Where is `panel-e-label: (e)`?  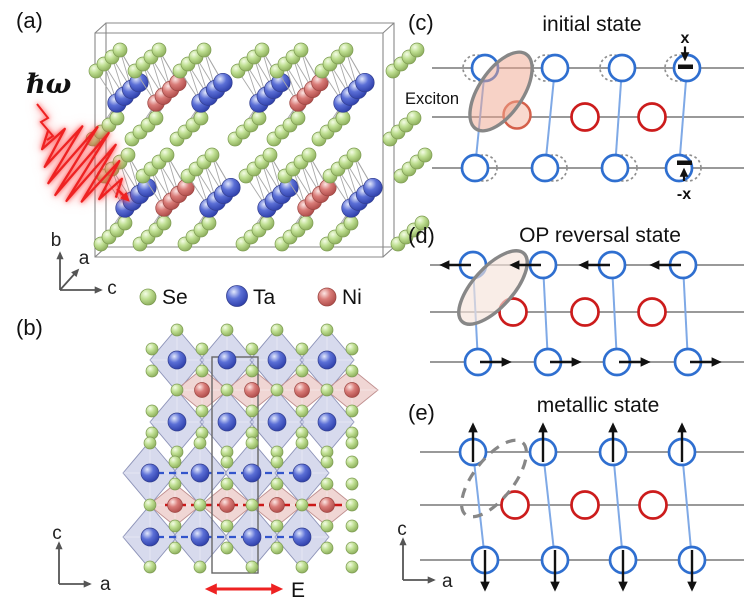 panel-e-label: (e) is located at coordinates (421, 412).